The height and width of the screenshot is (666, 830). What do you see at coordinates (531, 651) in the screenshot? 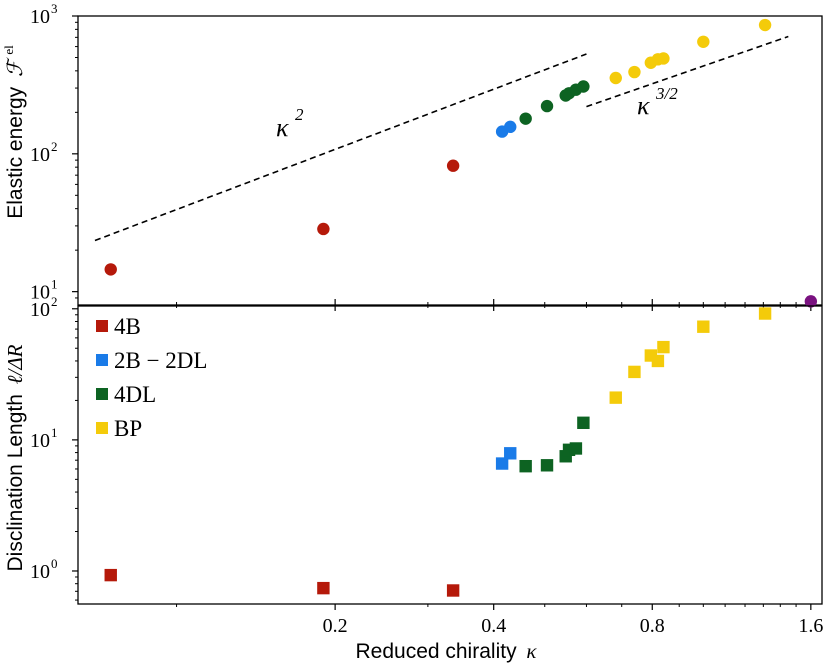
I see `x-axis-label-symbol: κ` at bounding box center [531, 651].